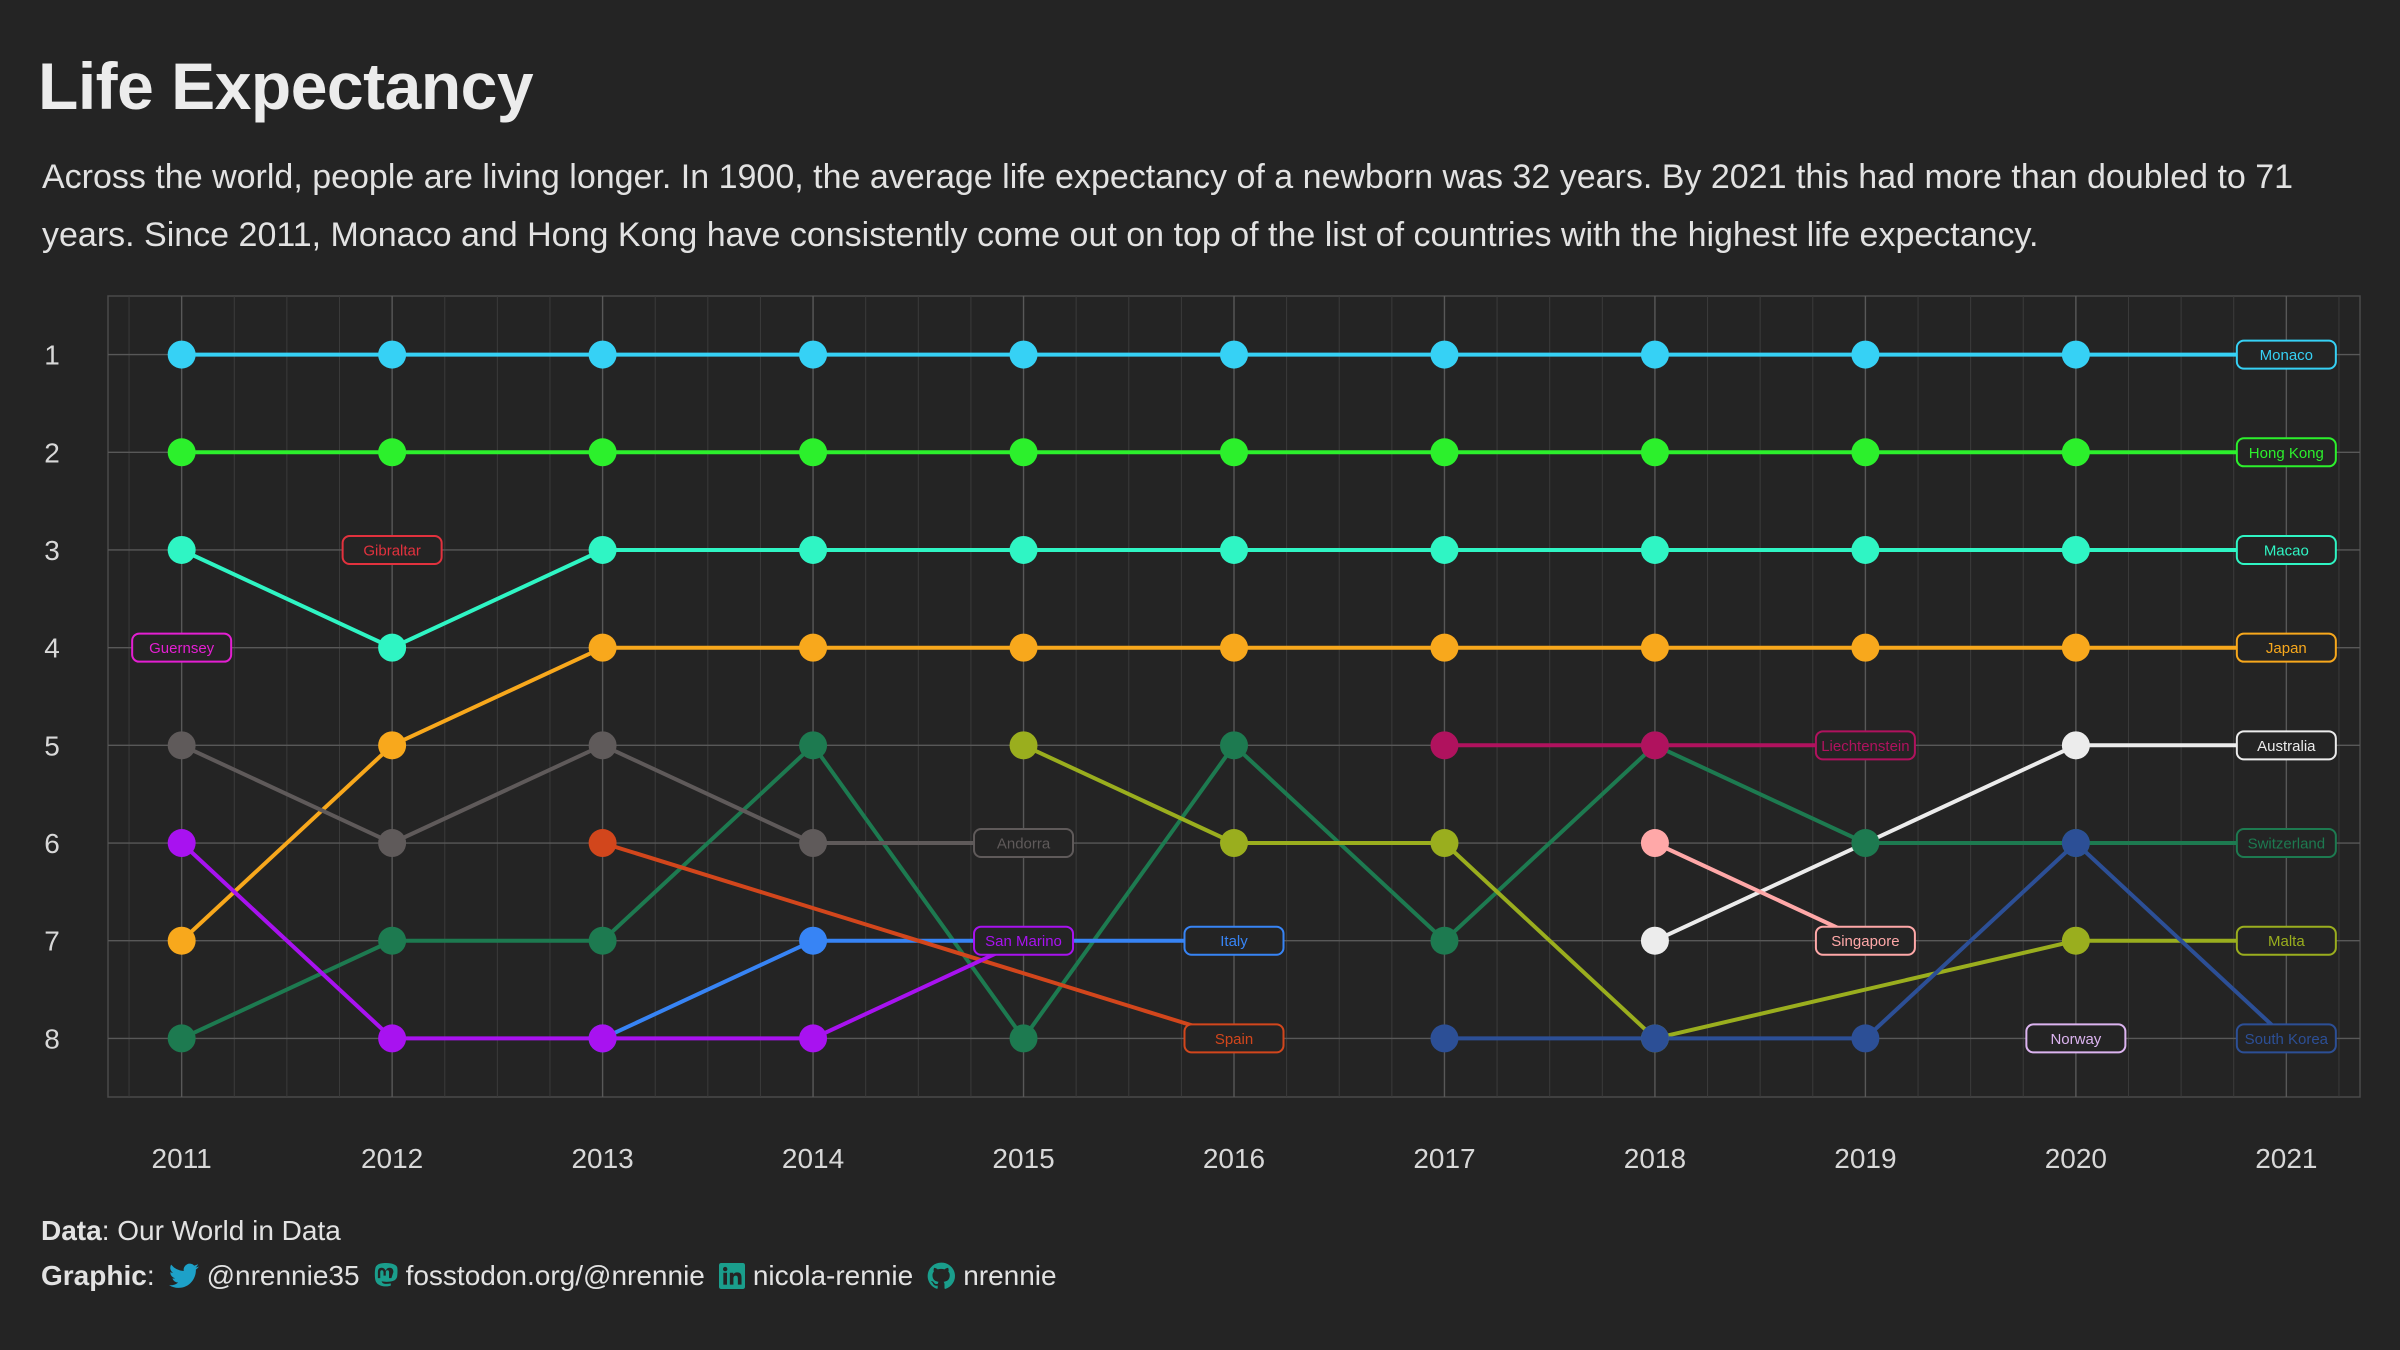 The width and height of the screenshot is (2400, 1350). I want to click on label-text-spain: Spain, so click(1234, 1039).